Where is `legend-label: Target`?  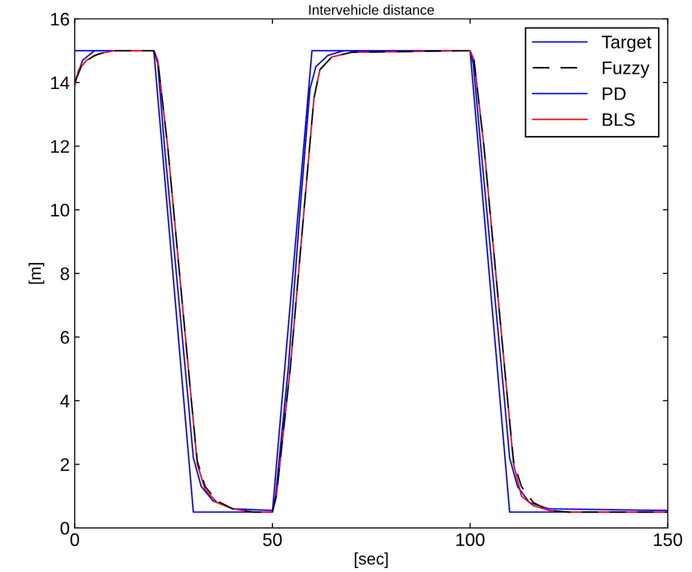 legend-label: Target is located at coordinates (627, 44).